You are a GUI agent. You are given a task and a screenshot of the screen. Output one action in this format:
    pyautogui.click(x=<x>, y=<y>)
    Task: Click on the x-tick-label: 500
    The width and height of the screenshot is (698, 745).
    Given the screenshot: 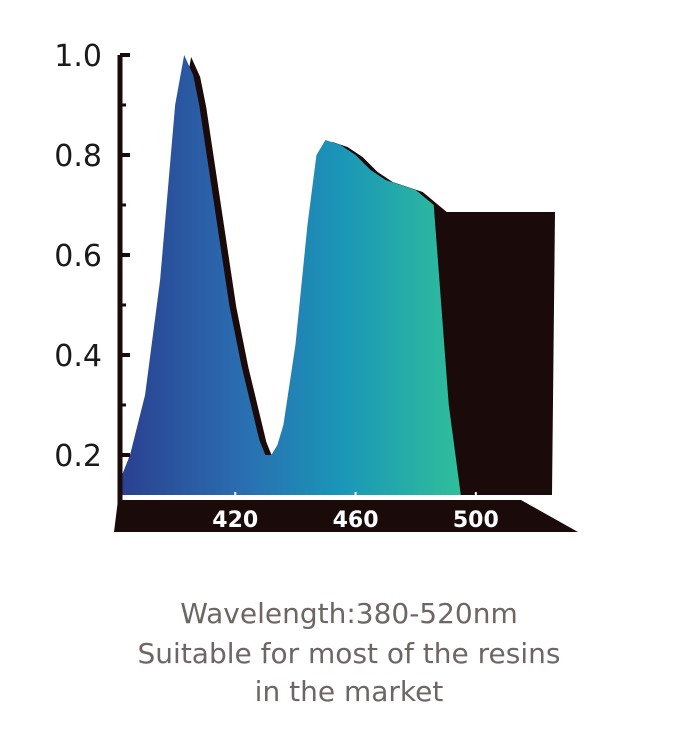 What is the action you would take?
    pyautogui.click(x=476, y=520)
    